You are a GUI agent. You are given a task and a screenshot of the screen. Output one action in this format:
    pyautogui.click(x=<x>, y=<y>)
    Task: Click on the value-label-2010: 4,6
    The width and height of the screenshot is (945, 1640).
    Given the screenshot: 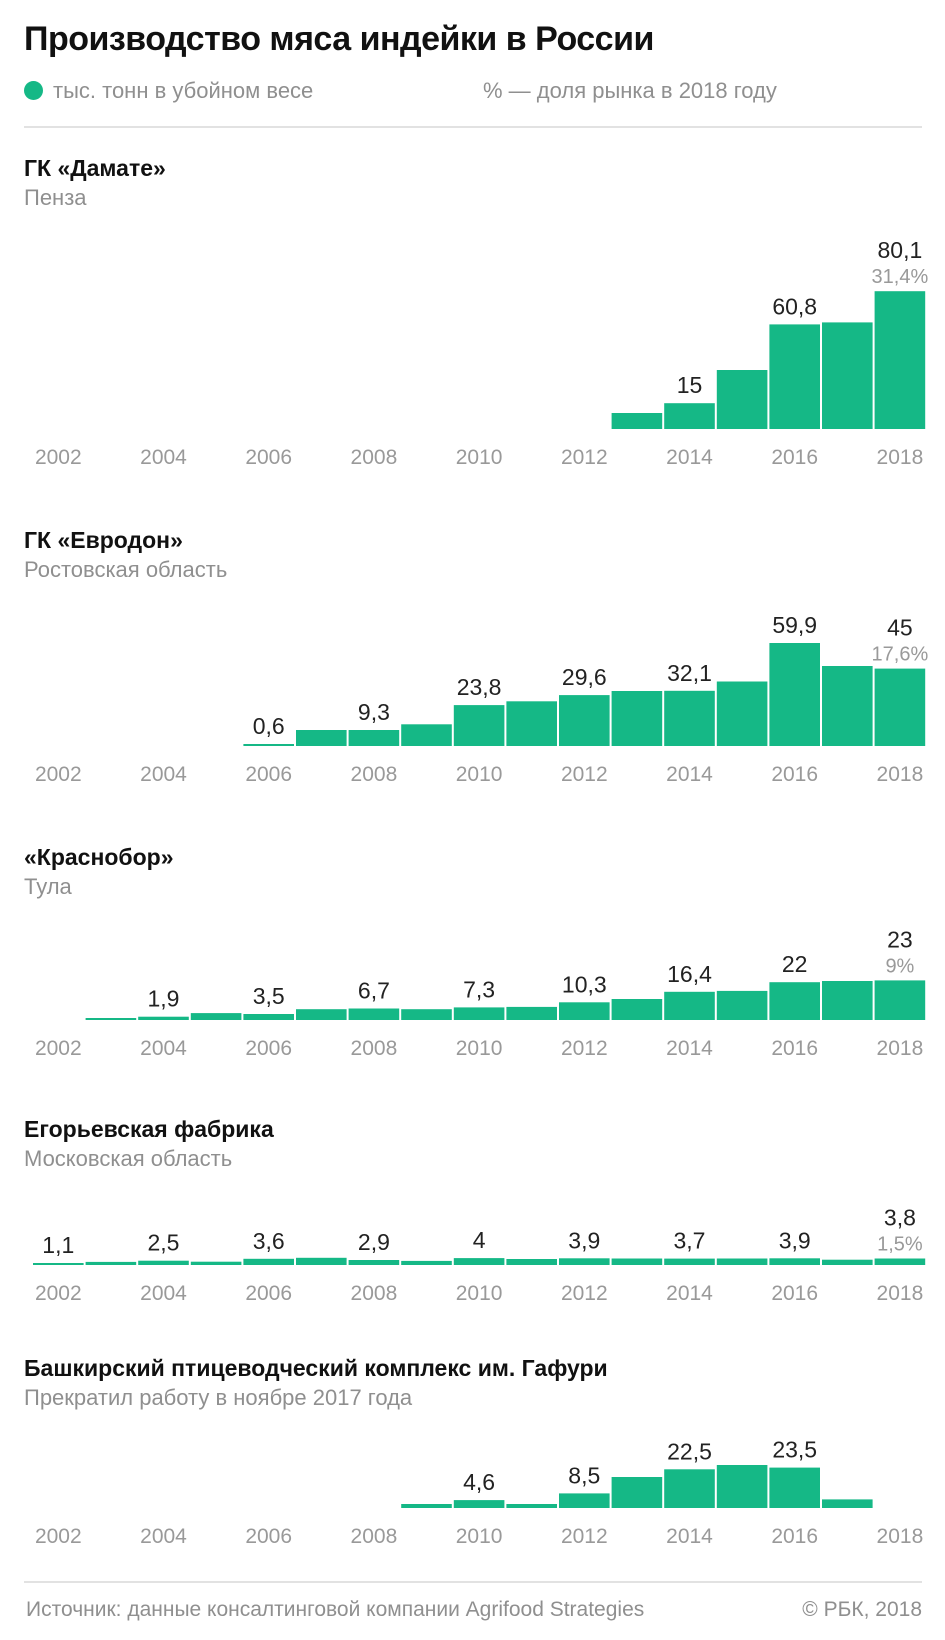 What is the action you would take?
    pyautogui.click(x=479, y=1482)
    